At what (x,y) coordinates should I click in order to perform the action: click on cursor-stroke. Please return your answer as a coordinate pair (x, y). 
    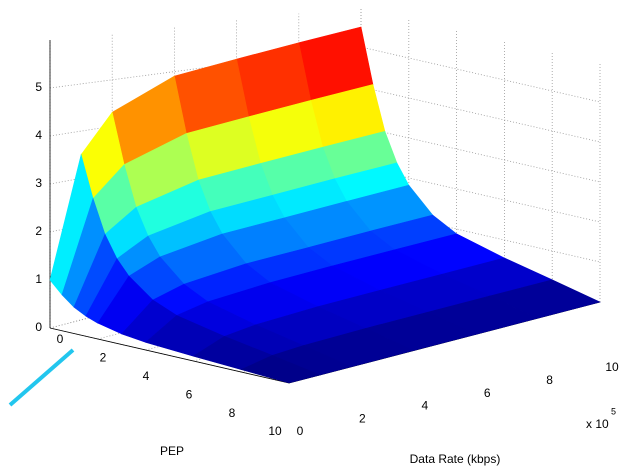
    Looking at the image, I should click on (41, 377).